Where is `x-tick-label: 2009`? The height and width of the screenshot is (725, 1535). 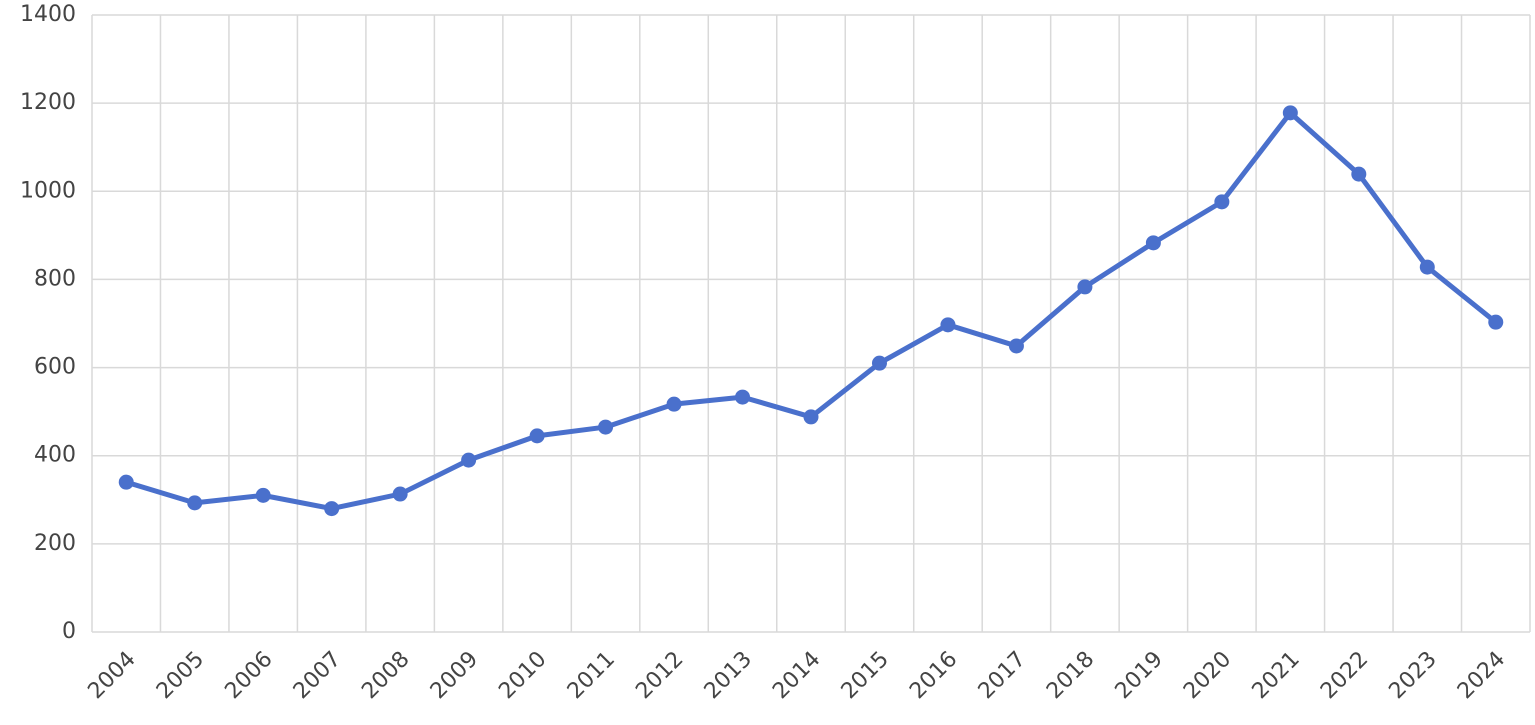 x-tick-label: 2009 is located at coordinates (454, 675).